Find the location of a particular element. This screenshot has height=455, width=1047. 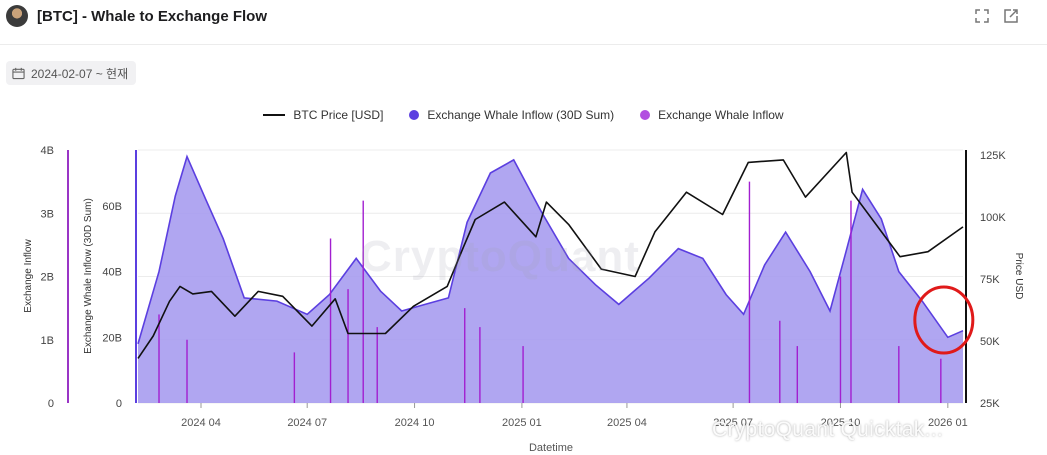

axis-inflow-title: Exchange Inflow is located at coordinates (28, 276).